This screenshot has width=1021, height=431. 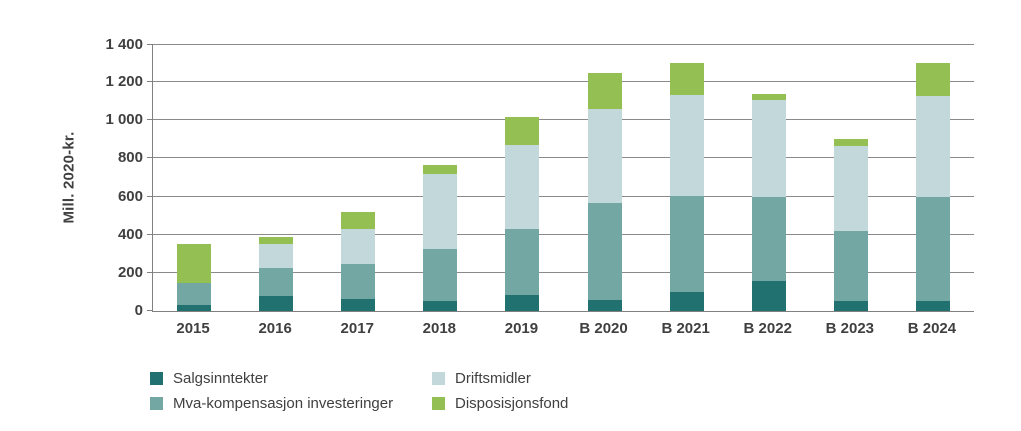 What do you see at coordinates (932, 328) in the screenshot?
I see `x-tick-label: B 2024` at bounding box center [932, 328].